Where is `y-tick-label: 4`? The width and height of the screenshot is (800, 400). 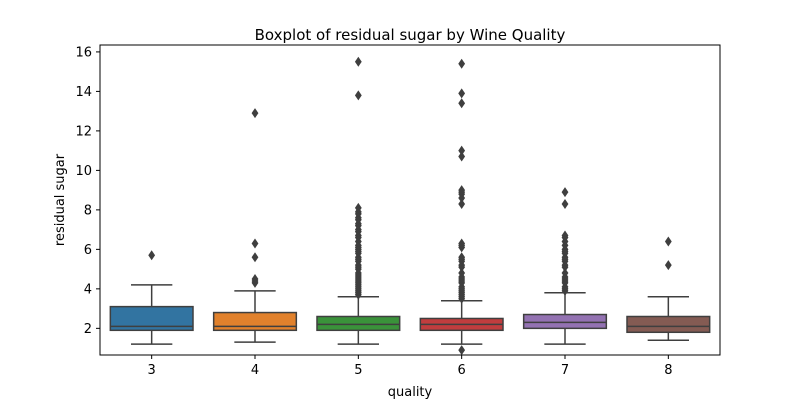
y-tick-label: 4 is located at coordinates (88, 289).